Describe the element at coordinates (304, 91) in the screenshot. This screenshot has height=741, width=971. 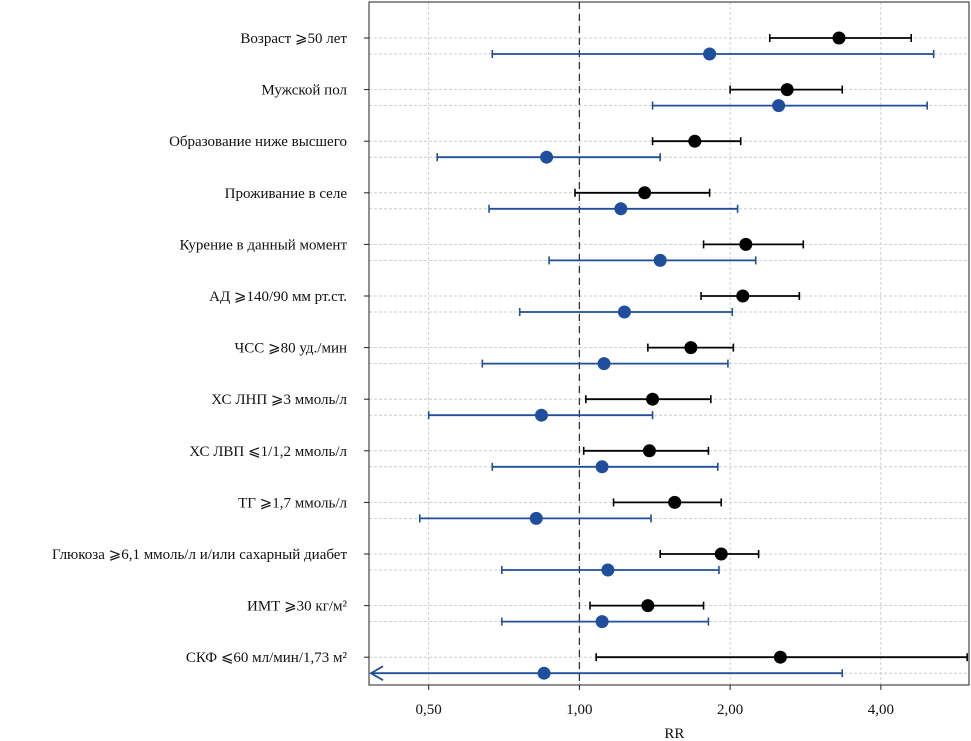
I see `row-label: Мужской пол` at that location.